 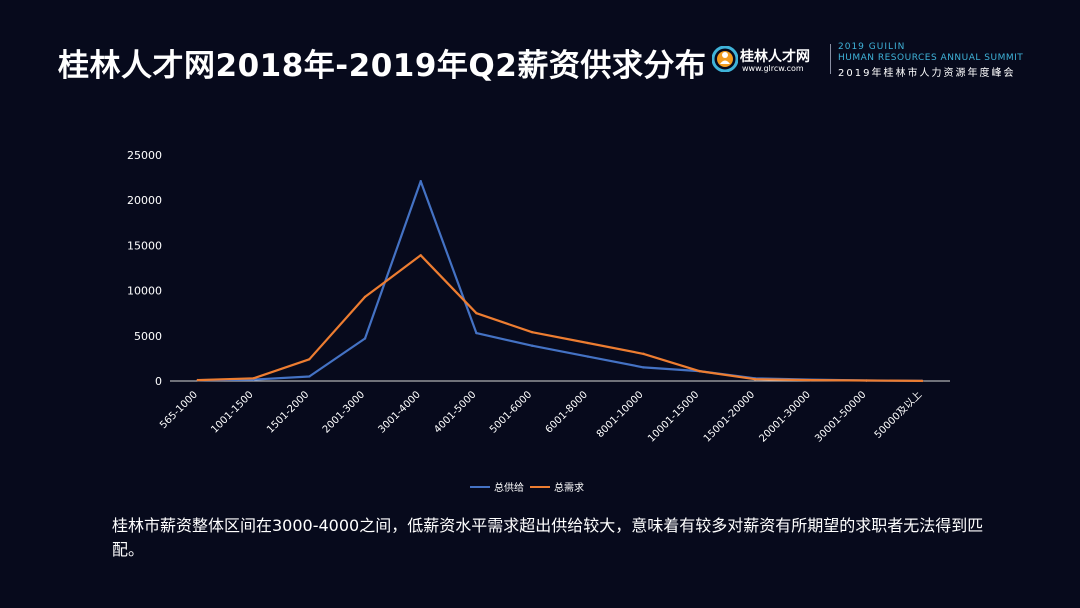 I want to click on y-tick-label: 5000, so click(x=148, y=336).